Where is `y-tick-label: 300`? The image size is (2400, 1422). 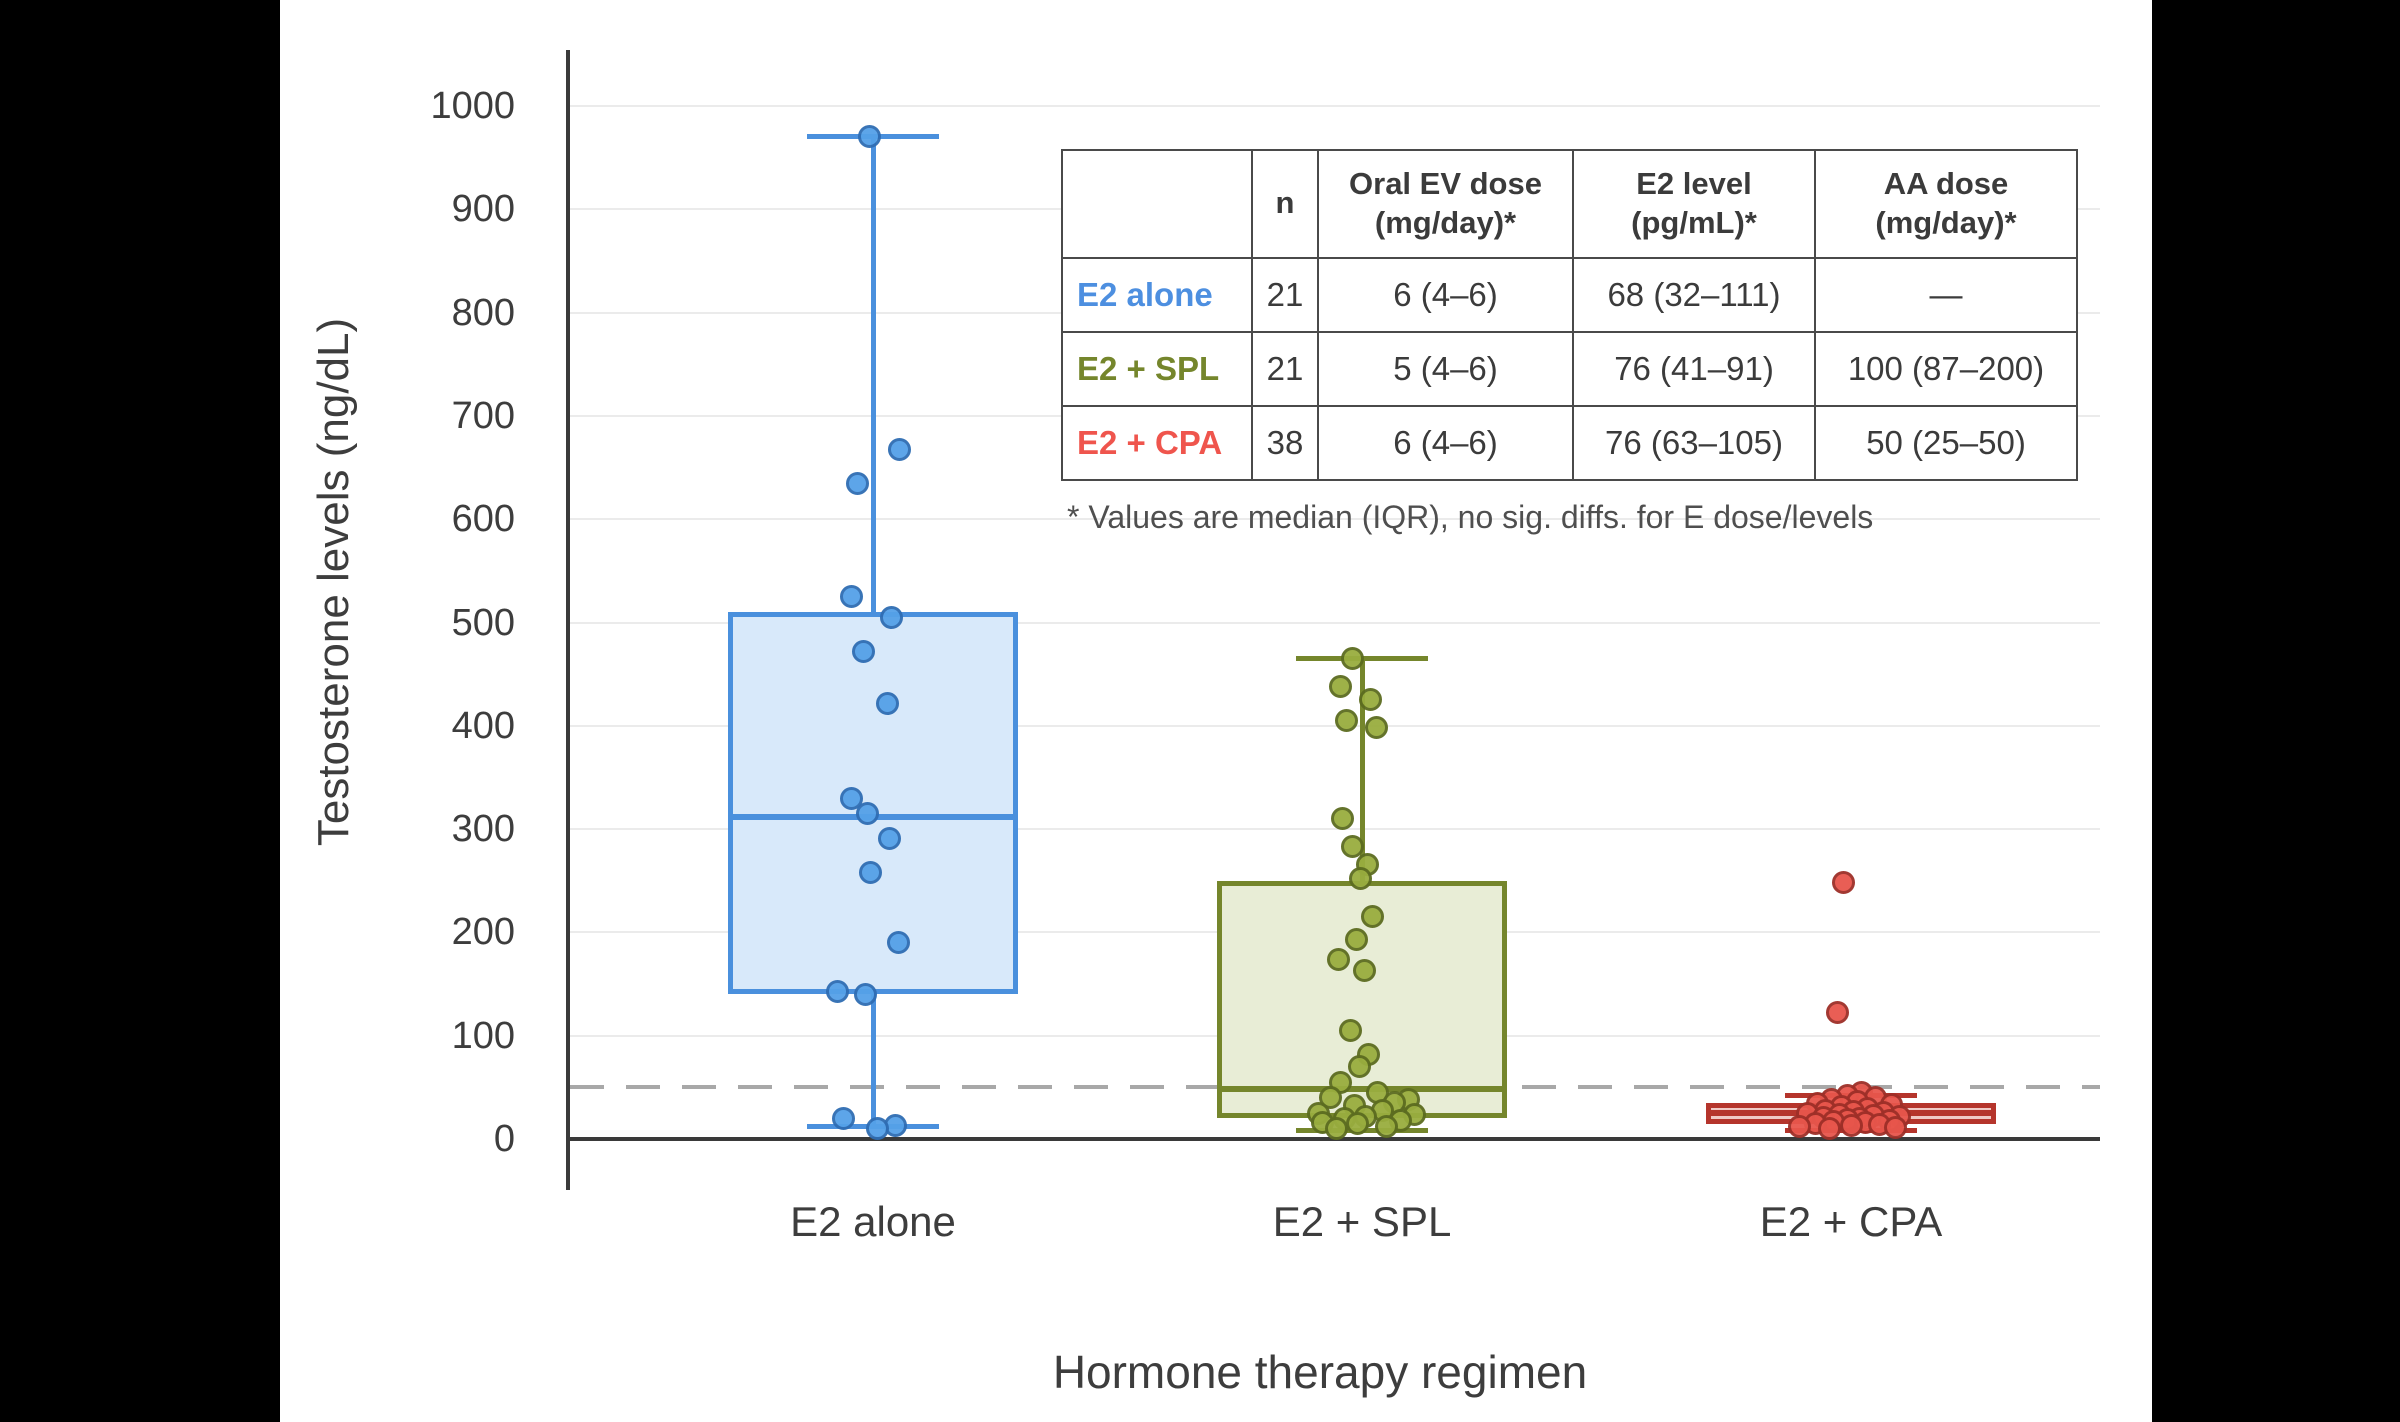
y-tick-label: 300 is located at coordinates (483, 829).